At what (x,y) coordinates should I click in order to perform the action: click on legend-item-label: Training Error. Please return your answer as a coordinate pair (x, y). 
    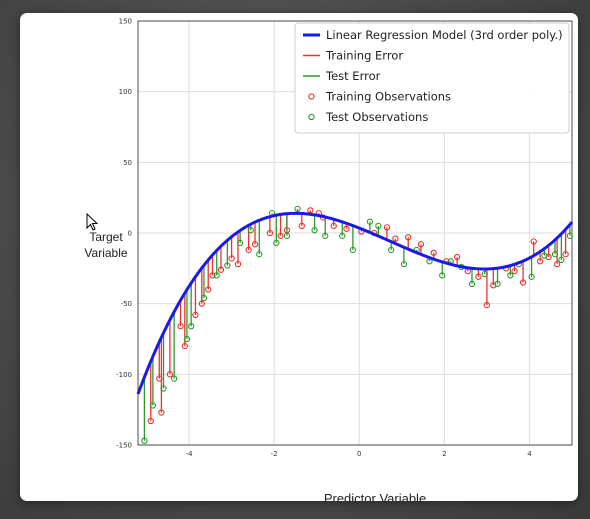
    Looking at the image, I should click on (364, 56).